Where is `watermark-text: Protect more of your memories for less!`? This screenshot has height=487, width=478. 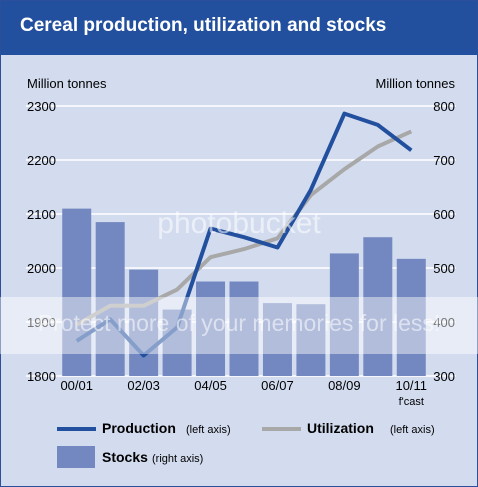 watermark-text: Protect more of your memories for less! is located at coordinates (239, 323).